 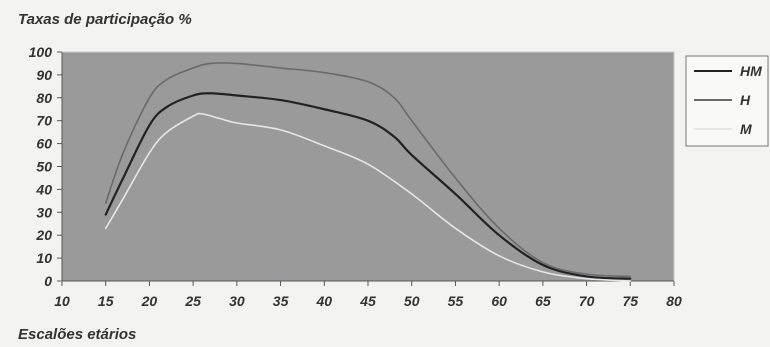 What do you see at coordinates (44, 121) in the screenshot?
I see `y-tick-label: 70` at bounding box center [44, 121].